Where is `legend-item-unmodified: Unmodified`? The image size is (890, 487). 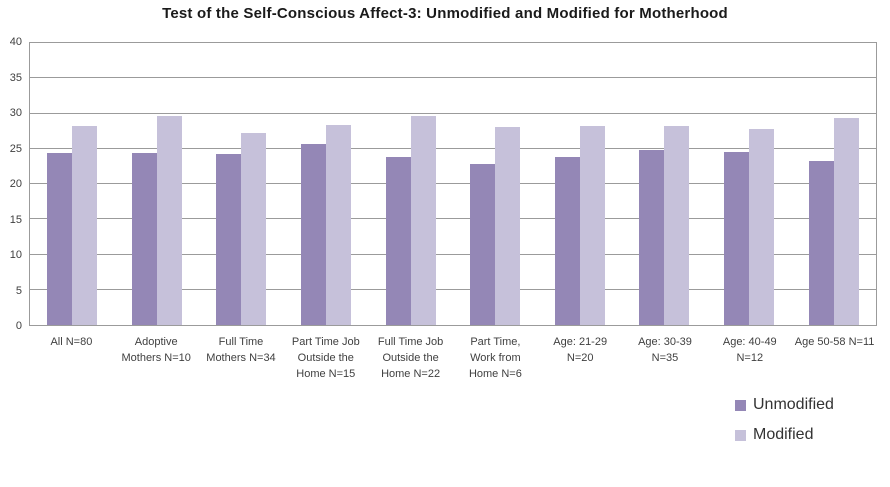
legend-item-unmodified: Unmodified is located at coordinates (784, 405).